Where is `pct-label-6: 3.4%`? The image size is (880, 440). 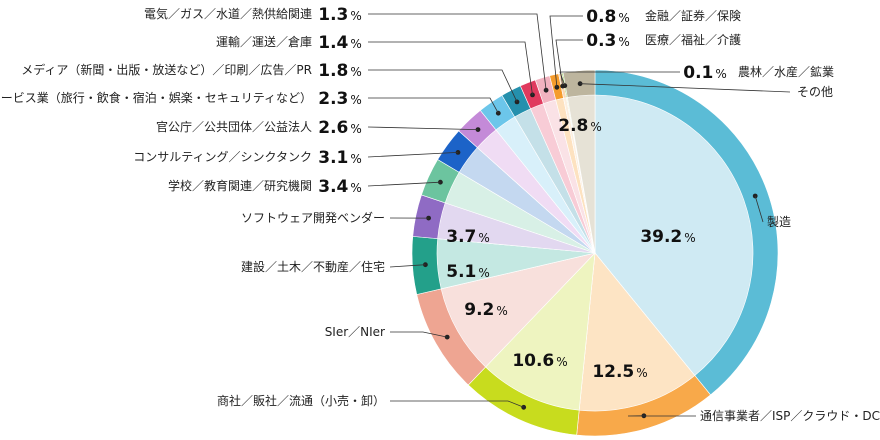
pct-label-6: 3.4% is located at coordinates (340, 187).